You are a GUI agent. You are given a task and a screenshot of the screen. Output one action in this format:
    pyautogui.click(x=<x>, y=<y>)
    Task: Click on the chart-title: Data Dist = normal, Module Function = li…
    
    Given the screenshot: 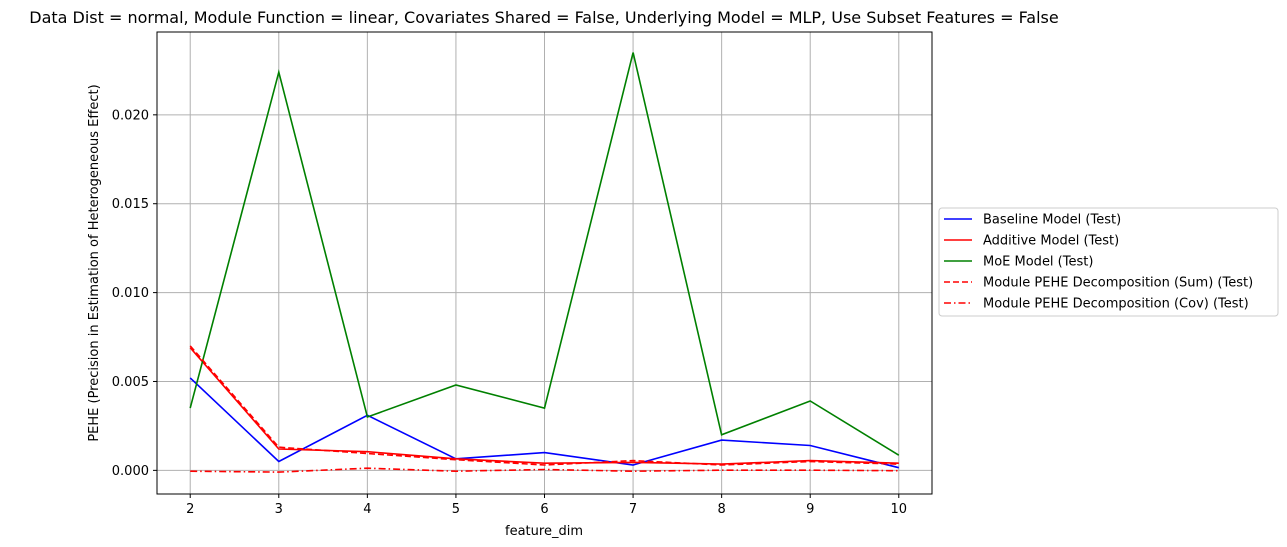 What is the action you would take?
    pyautogui.click(x=543, y=17)
    